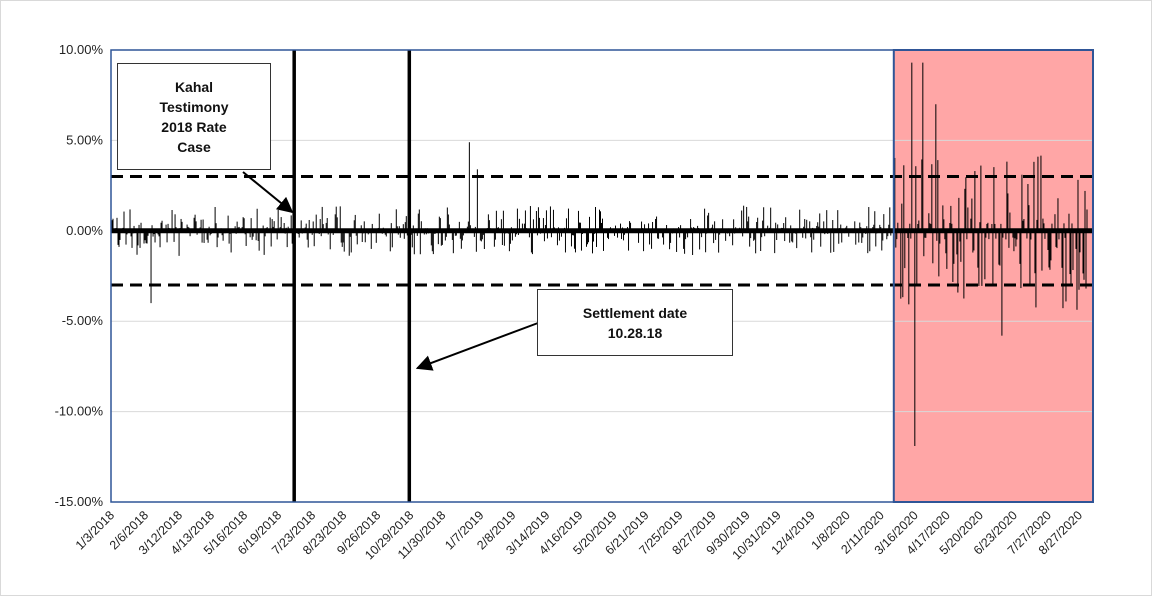  Describe the element at coordinates (84, 139) in the screenshot. I see `y-tick-label: 5.00%` at that location.